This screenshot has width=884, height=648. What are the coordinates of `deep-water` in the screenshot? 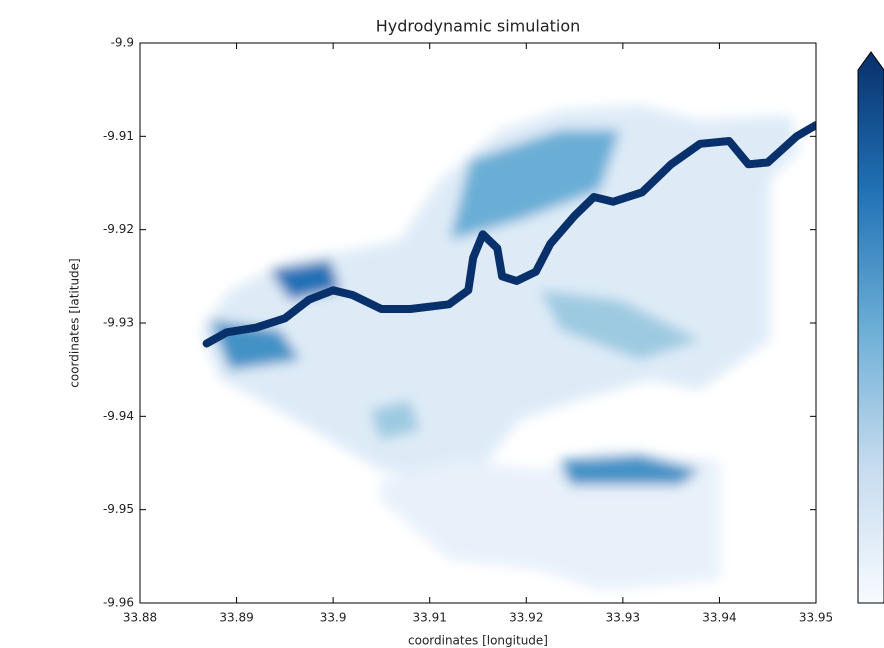 It's located at (305, 280).